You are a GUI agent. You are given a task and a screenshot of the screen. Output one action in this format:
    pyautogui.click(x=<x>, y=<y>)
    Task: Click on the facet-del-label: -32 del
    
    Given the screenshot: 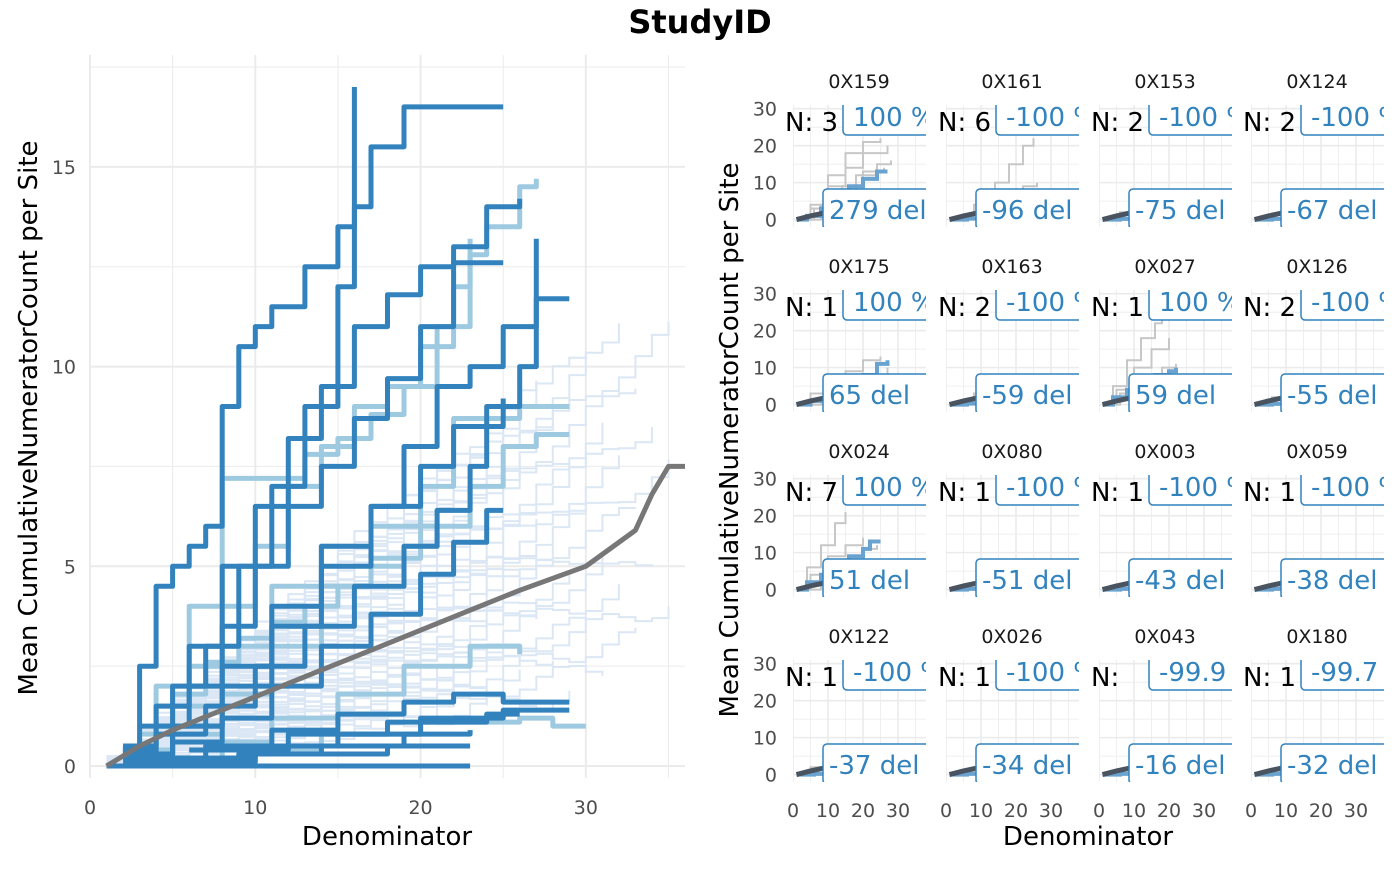 What is the action you would take?
    pyautogui.click(x=1332, y=766)
    